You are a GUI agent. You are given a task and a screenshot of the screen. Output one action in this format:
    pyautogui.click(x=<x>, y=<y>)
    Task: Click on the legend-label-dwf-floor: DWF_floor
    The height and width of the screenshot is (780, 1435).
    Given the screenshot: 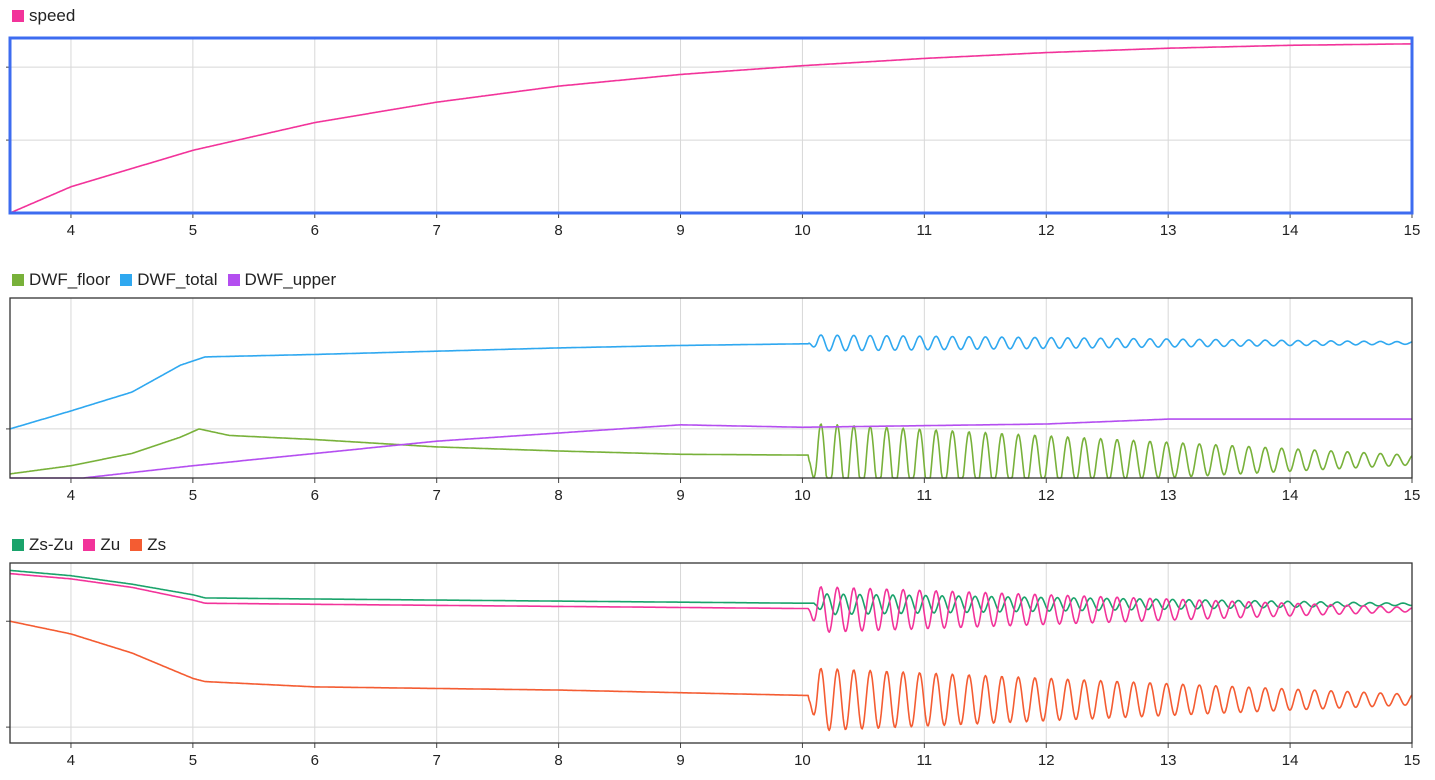 What is the action you would take?
    pyautogui.click(x=70, y=279)
    